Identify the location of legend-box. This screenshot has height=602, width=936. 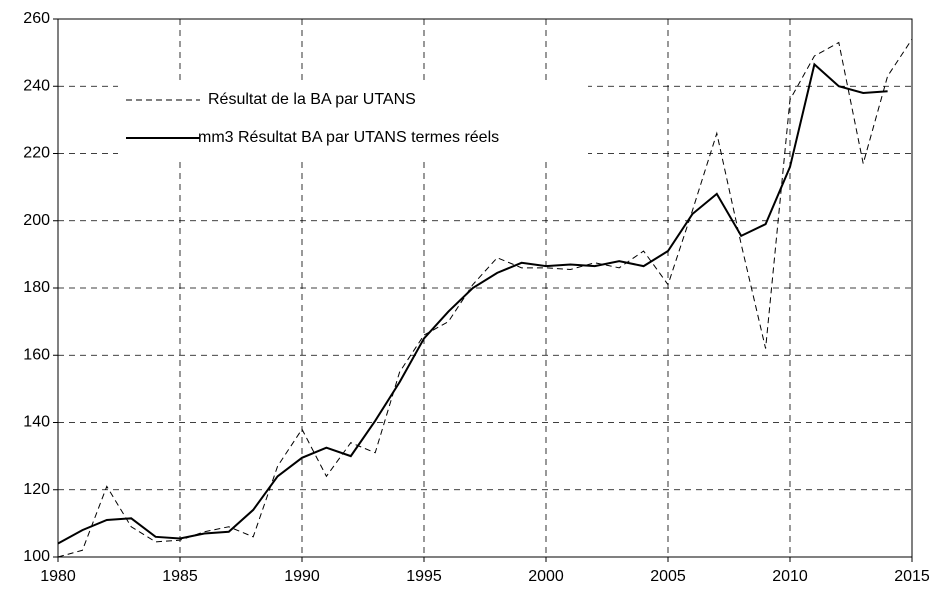
(353, 120).